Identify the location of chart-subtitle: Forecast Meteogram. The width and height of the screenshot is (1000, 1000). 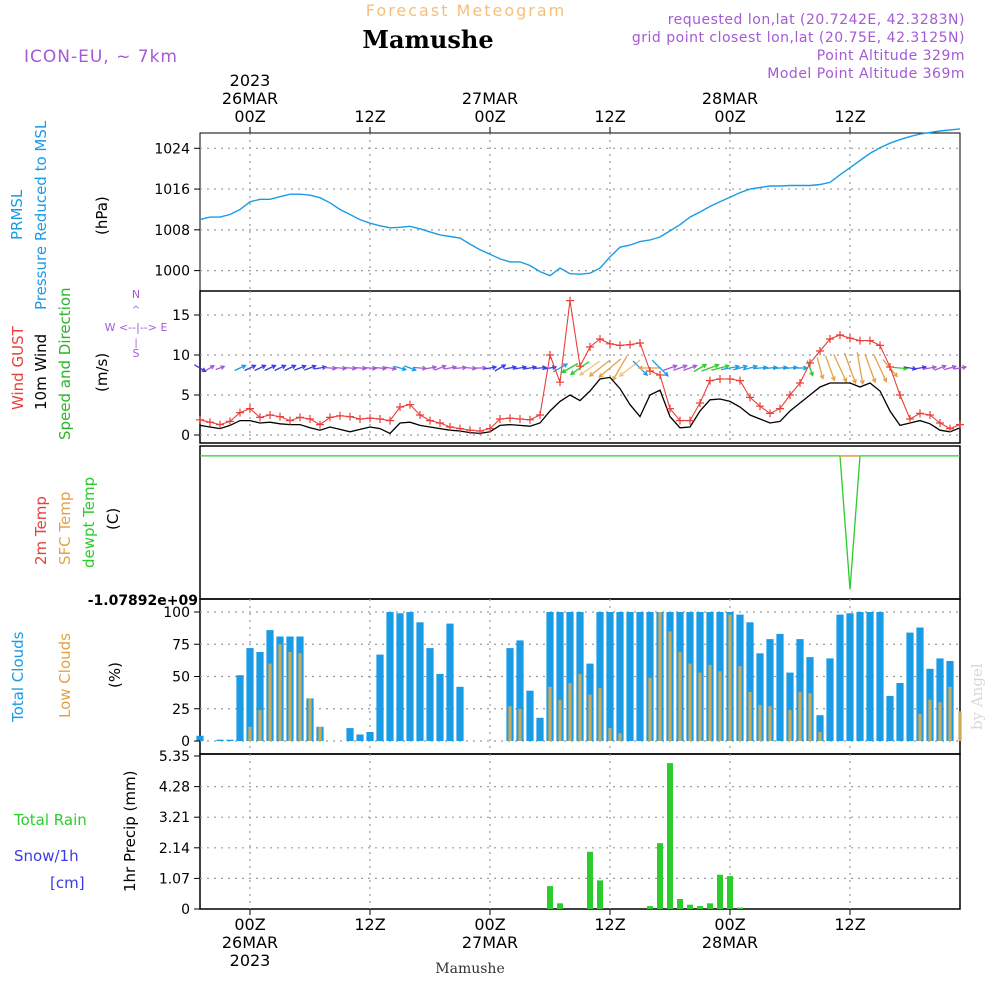
(466, 10).